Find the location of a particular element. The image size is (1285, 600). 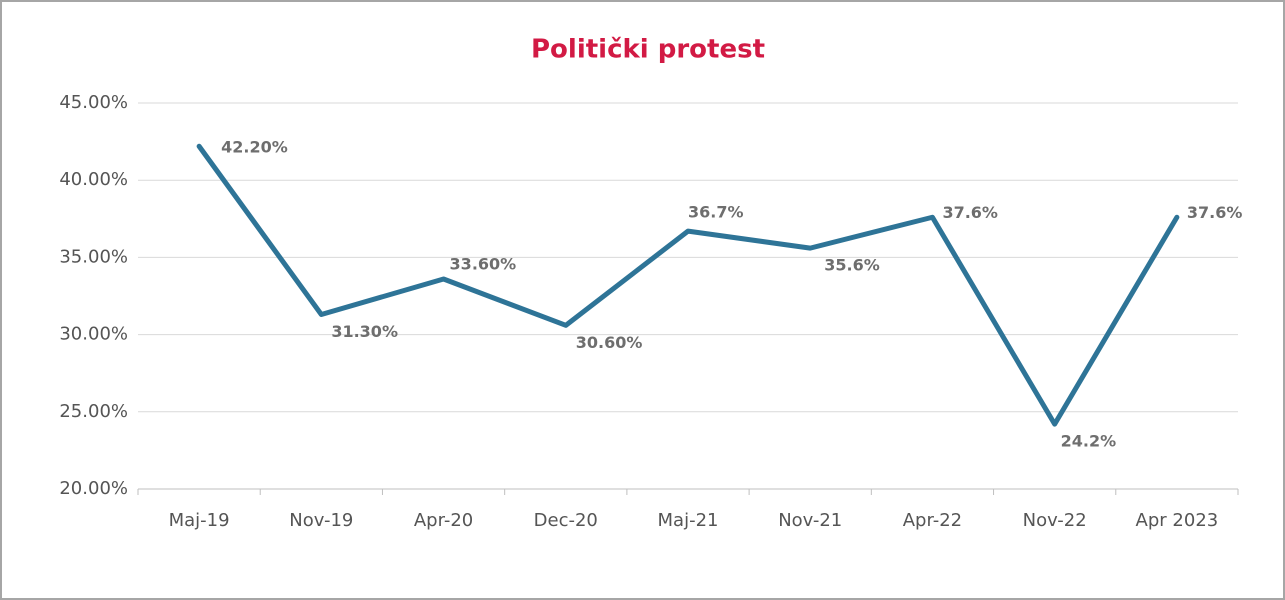

x-tick-label: Apr 2023 is located at coordinates (1177, 520).